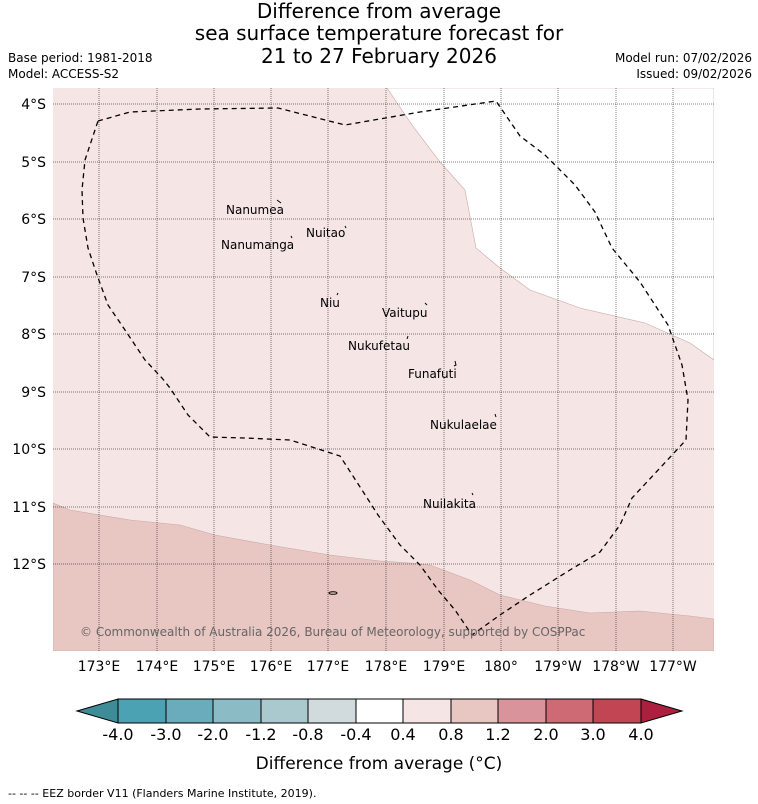  I want to click on island-funafuti-shape, so click(455, 363).